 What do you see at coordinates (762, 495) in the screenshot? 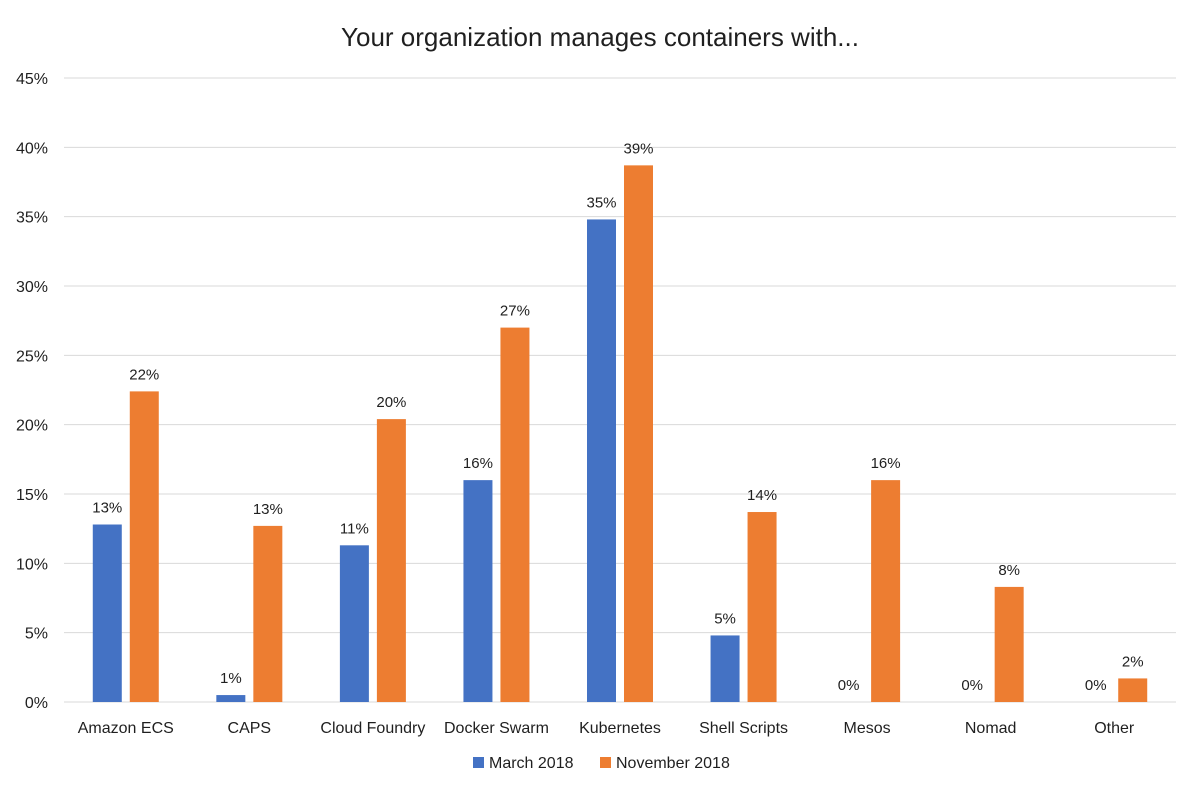
I see `data-label: 14%` at bounding box center [762, 495].